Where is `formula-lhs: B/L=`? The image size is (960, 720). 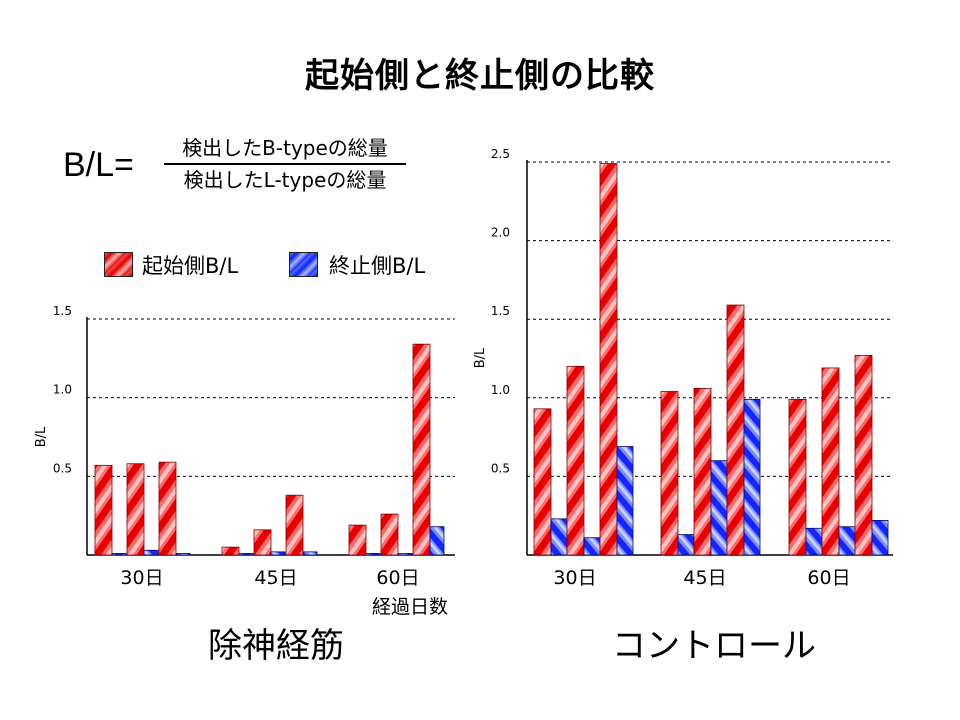
formula-lhs: B/L= is located at coordinates (98, 165).